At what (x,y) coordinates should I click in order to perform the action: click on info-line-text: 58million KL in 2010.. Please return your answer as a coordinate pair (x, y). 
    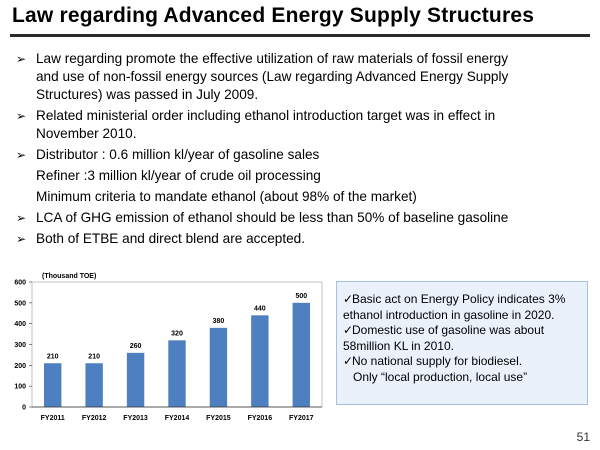
    Looking at the image, I should click on (398, 345).